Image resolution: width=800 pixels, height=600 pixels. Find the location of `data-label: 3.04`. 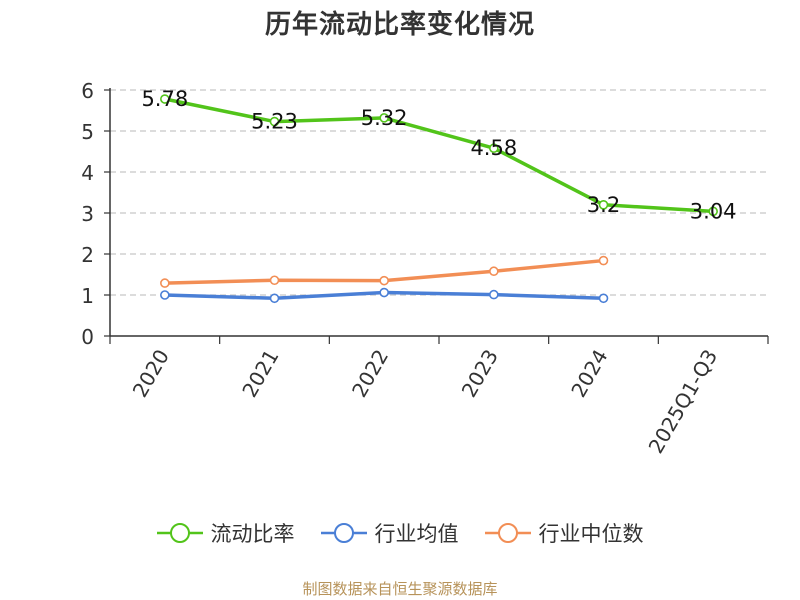

data-label: 3.04 is located at coordinates (713, 211).